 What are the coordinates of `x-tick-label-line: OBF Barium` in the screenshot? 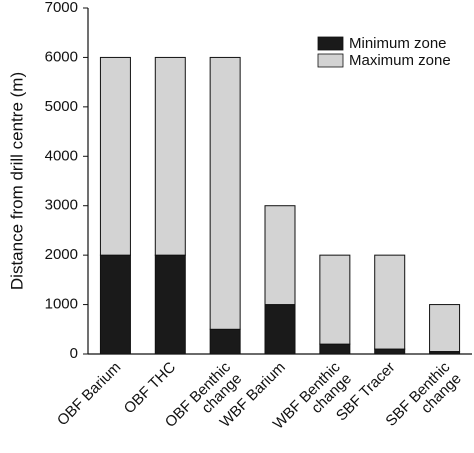 It's located at (89, 394).